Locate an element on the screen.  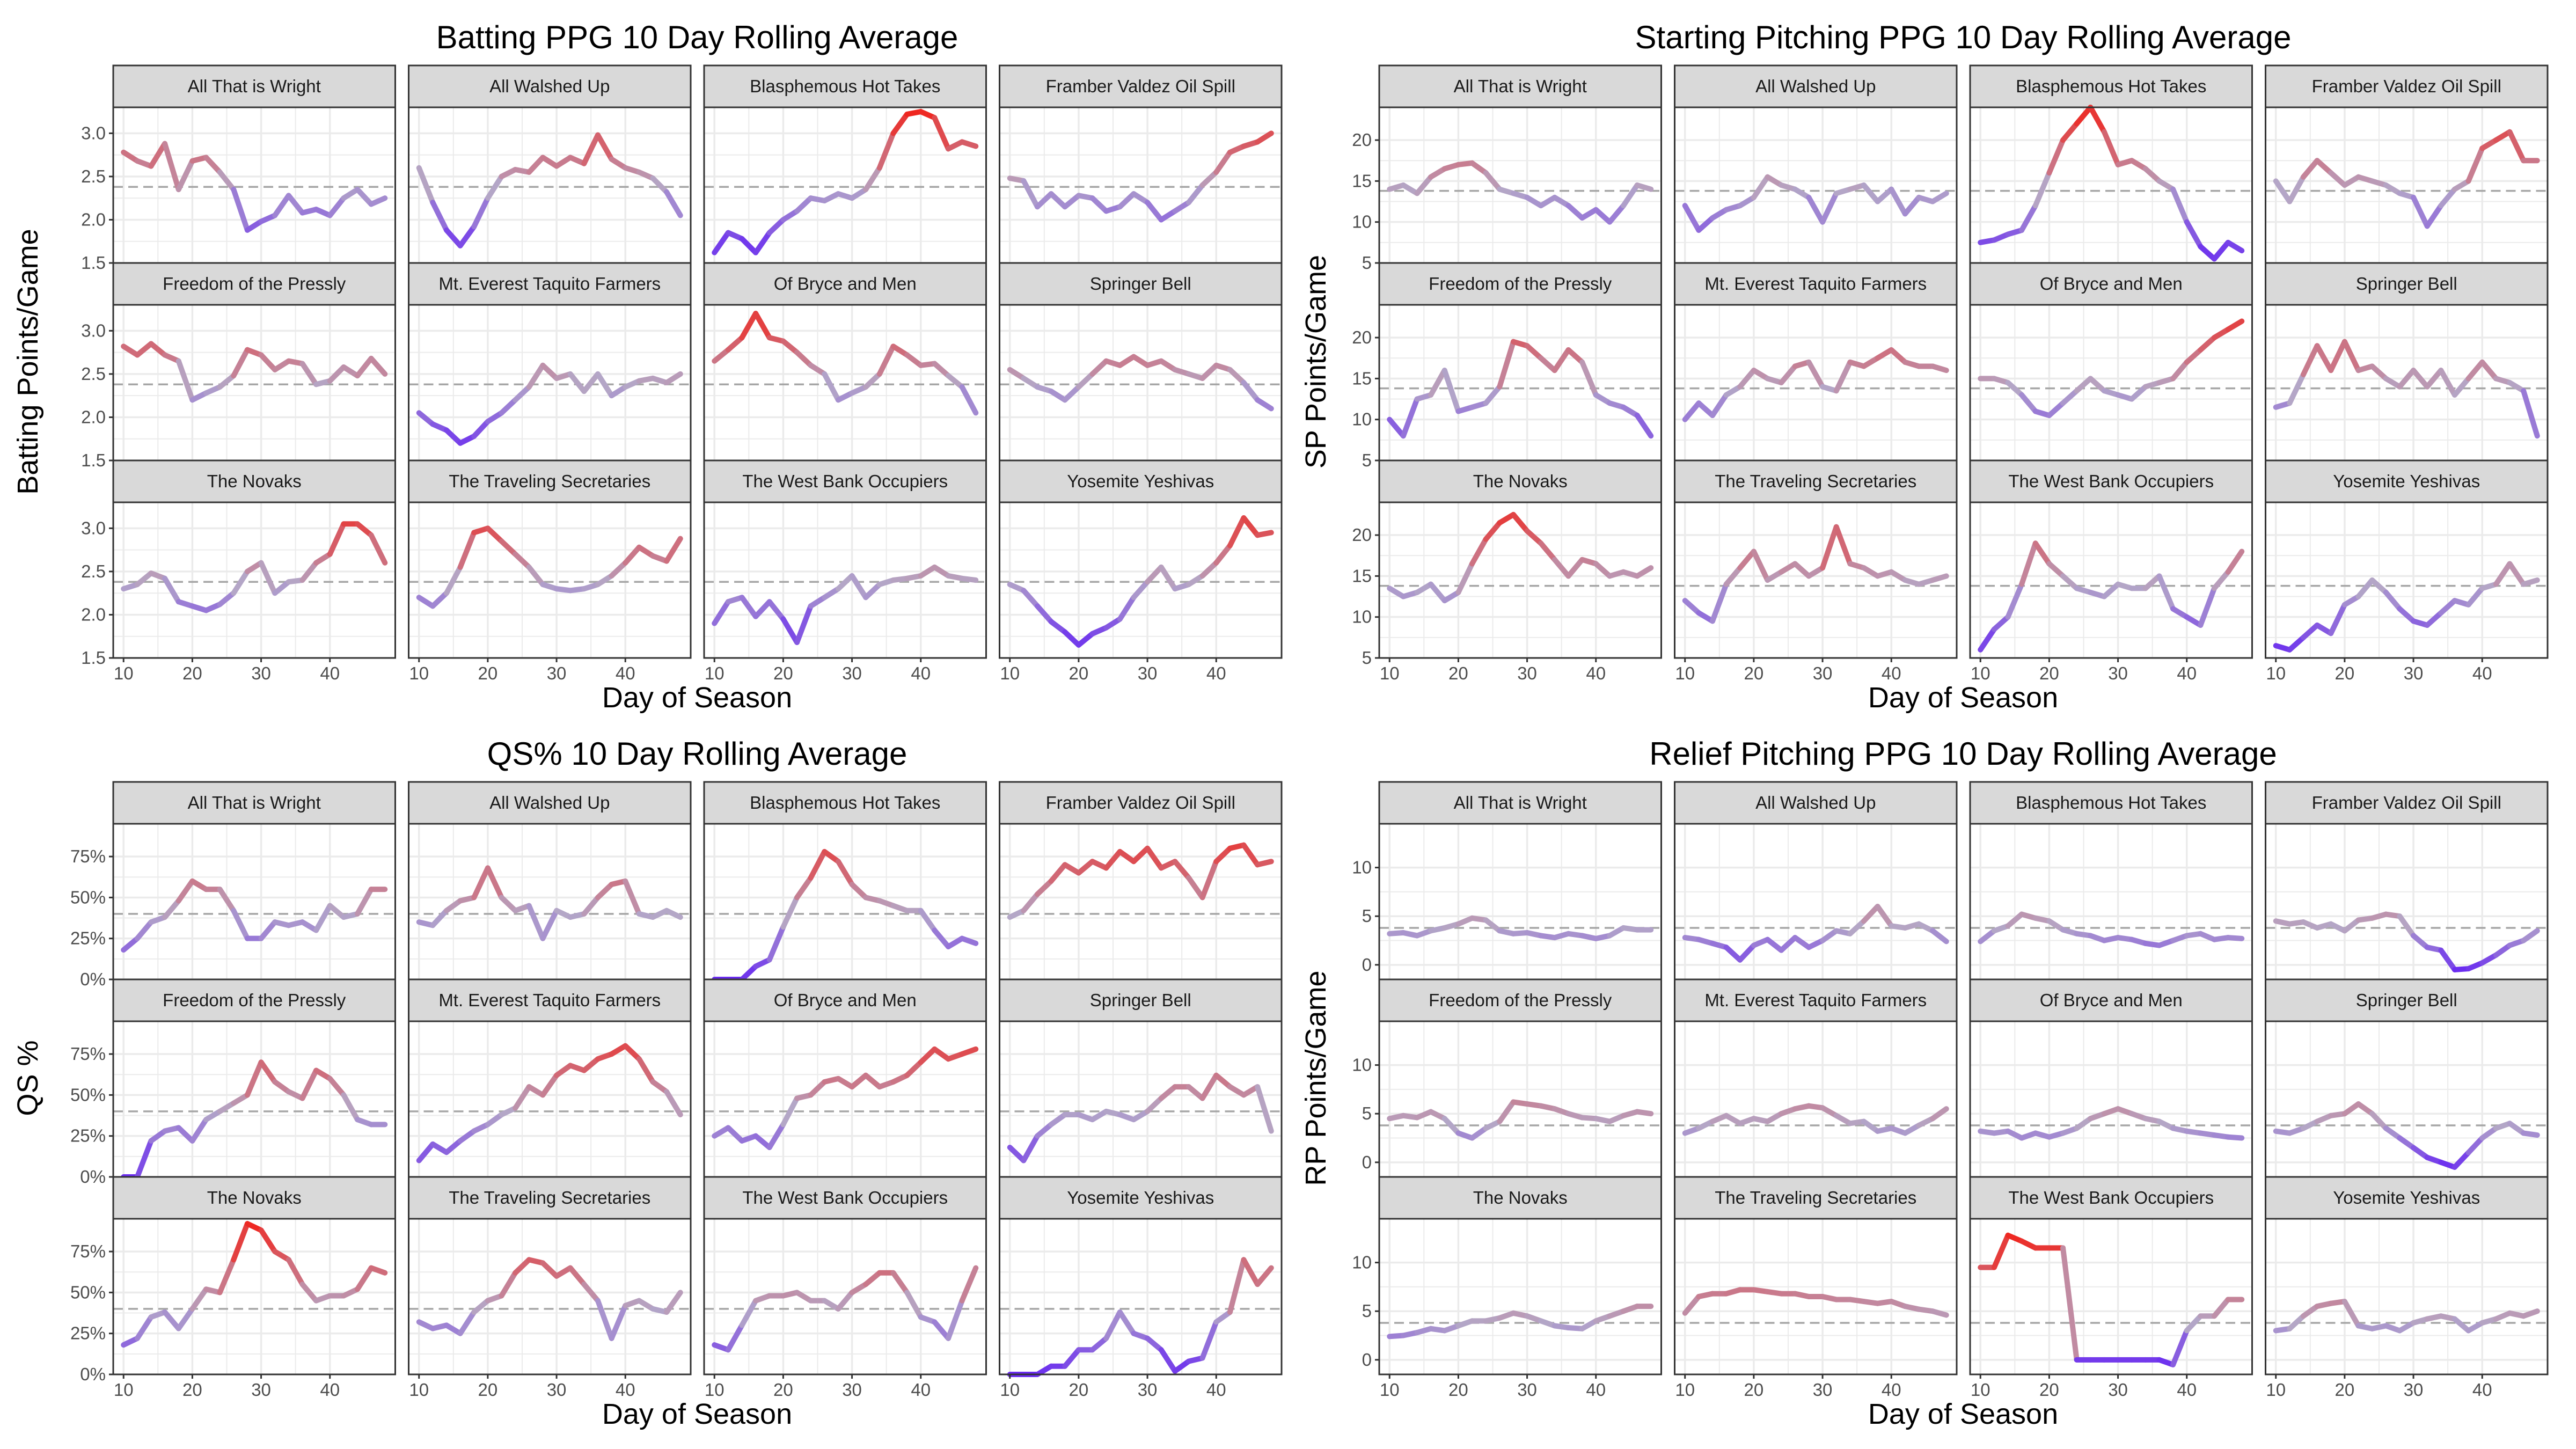
facet-label: Blasphemous Hot Takes is located at coordinates (845, 86).